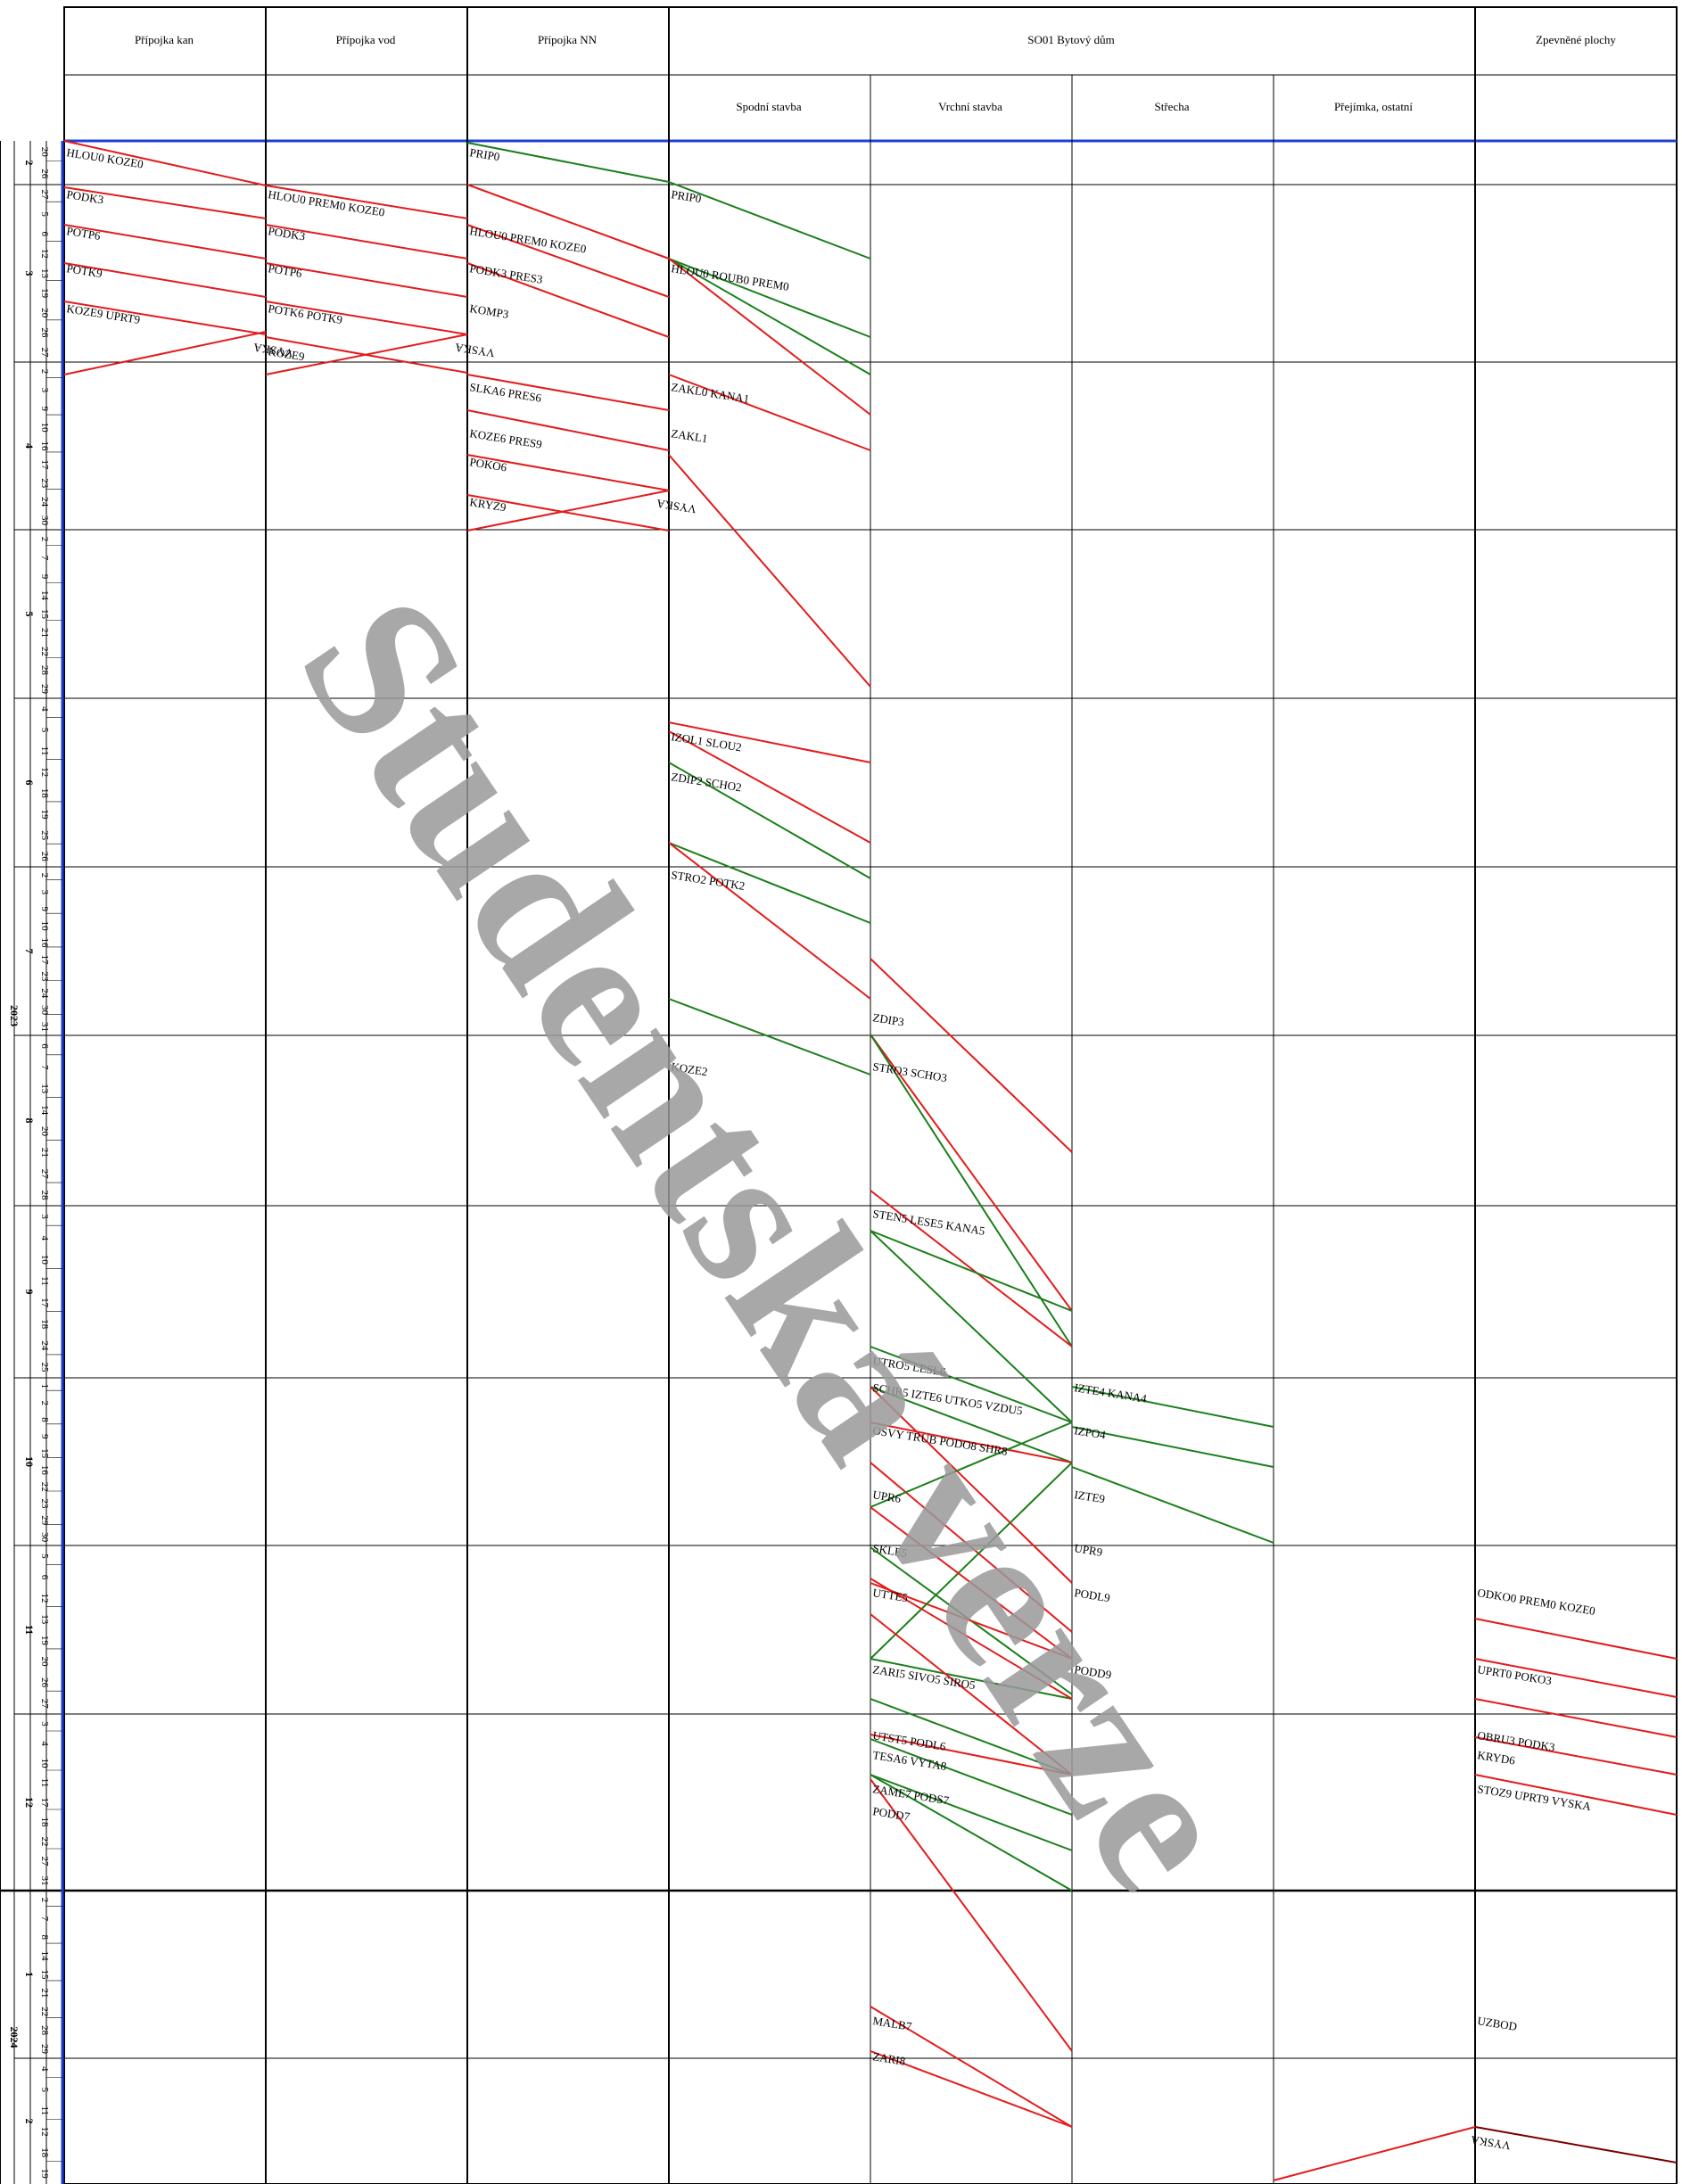  Describe the element at coordinates (85, 196) in the screenshot. I see `task-label: PODK3` at that location.